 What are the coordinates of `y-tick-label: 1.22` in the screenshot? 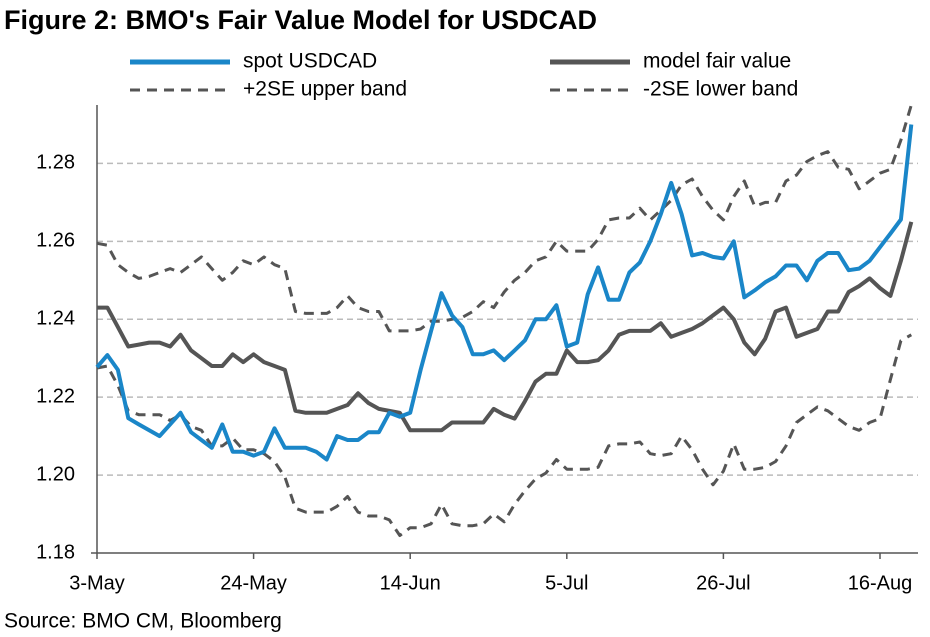 It's located at (55, 396).